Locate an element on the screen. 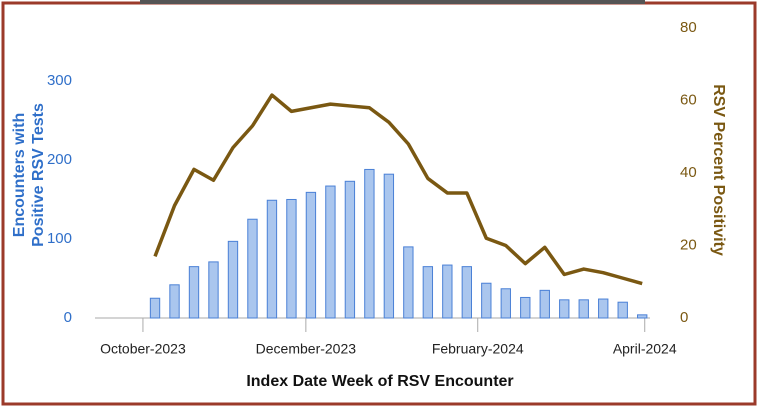 Image resolution: width=759 pixels, height=408 pixels. y2-tick-label: 60 is located at coordinates (688, 99).